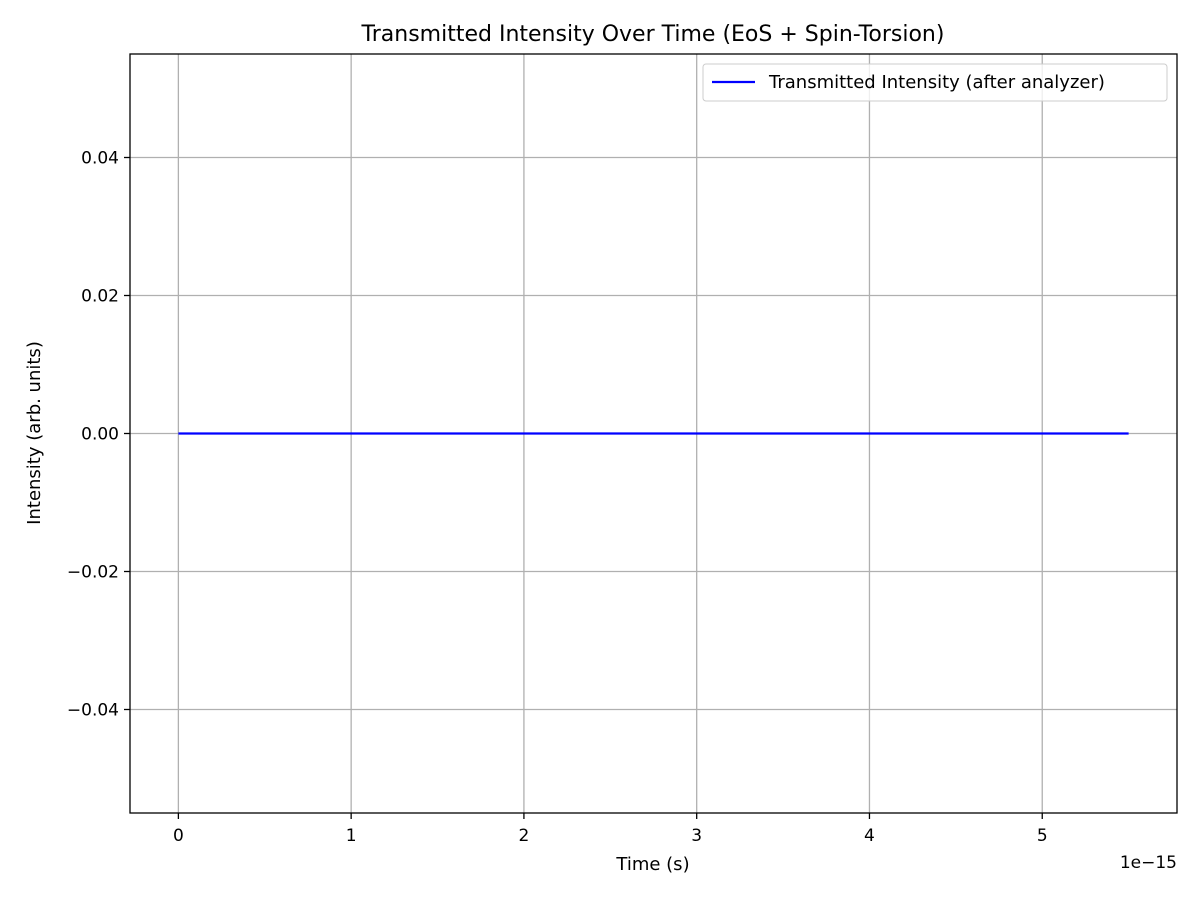  Describe the element at coordinates (351, 836) in the screenshot. I see `x-tick-label: 1` at that location.